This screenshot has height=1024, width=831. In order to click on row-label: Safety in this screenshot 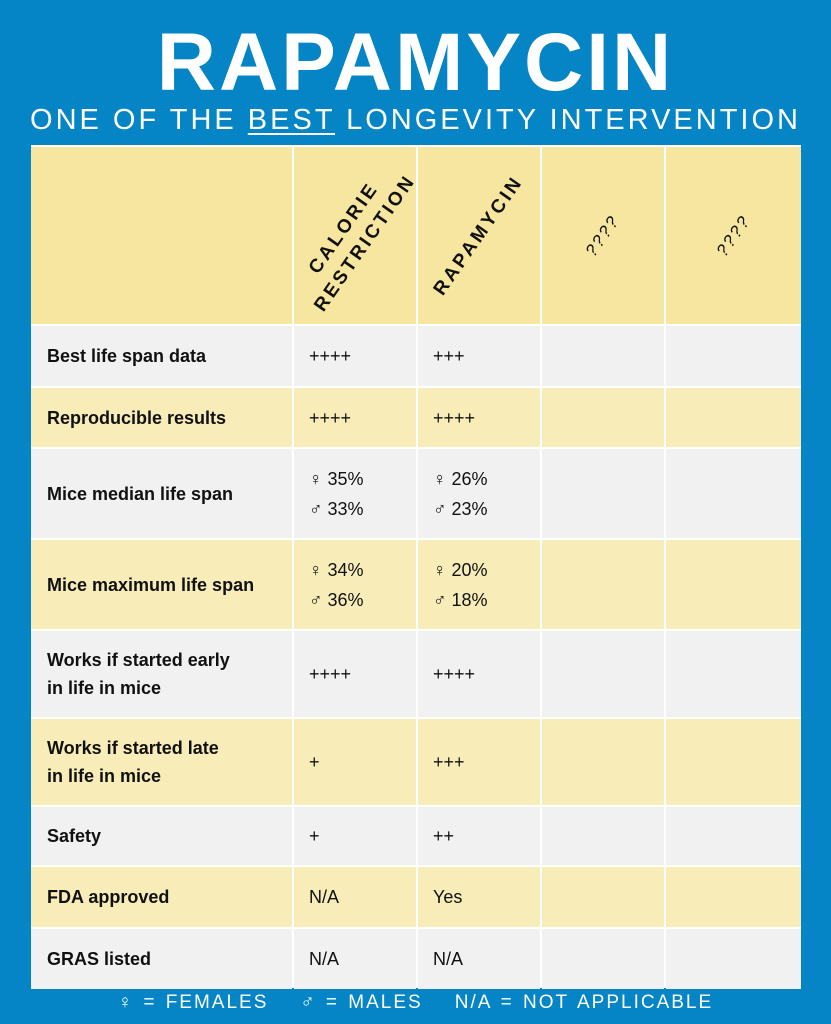, I will do `click(161, 836)`.